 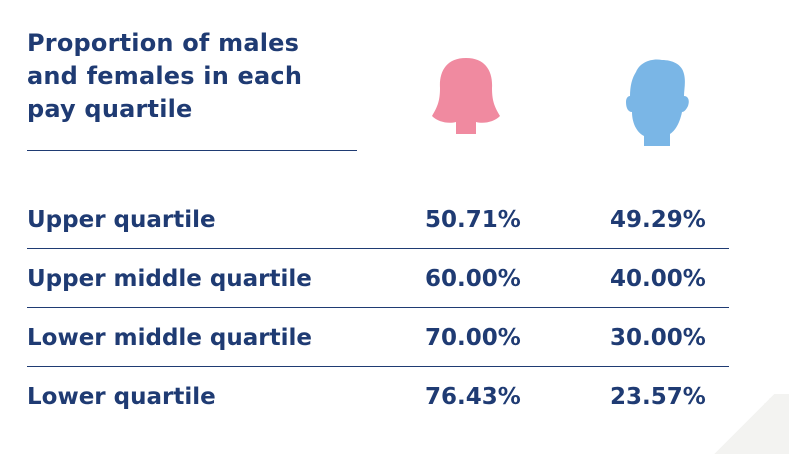 What do you see at coordinates (658, 220) in the screenshot?
I see `male-percentage: 49.29%` at bounding box center [658, 220].